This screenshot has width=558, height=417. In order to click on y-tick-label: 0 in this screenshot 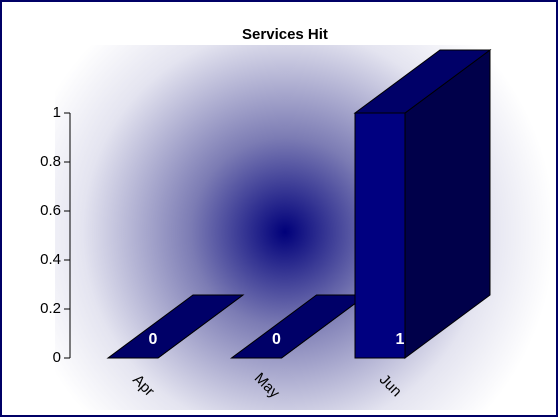, I will do `click(57, 357)`.